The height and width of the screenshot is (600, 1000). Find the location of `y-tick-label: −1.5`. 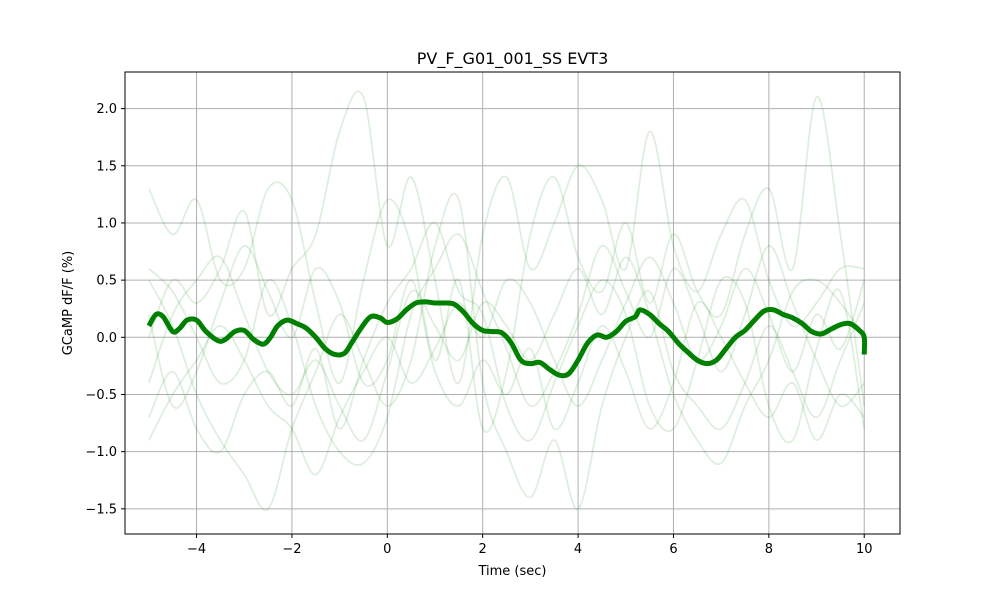

y-tick-label: −1.5 is located at coordinates (101, 509).